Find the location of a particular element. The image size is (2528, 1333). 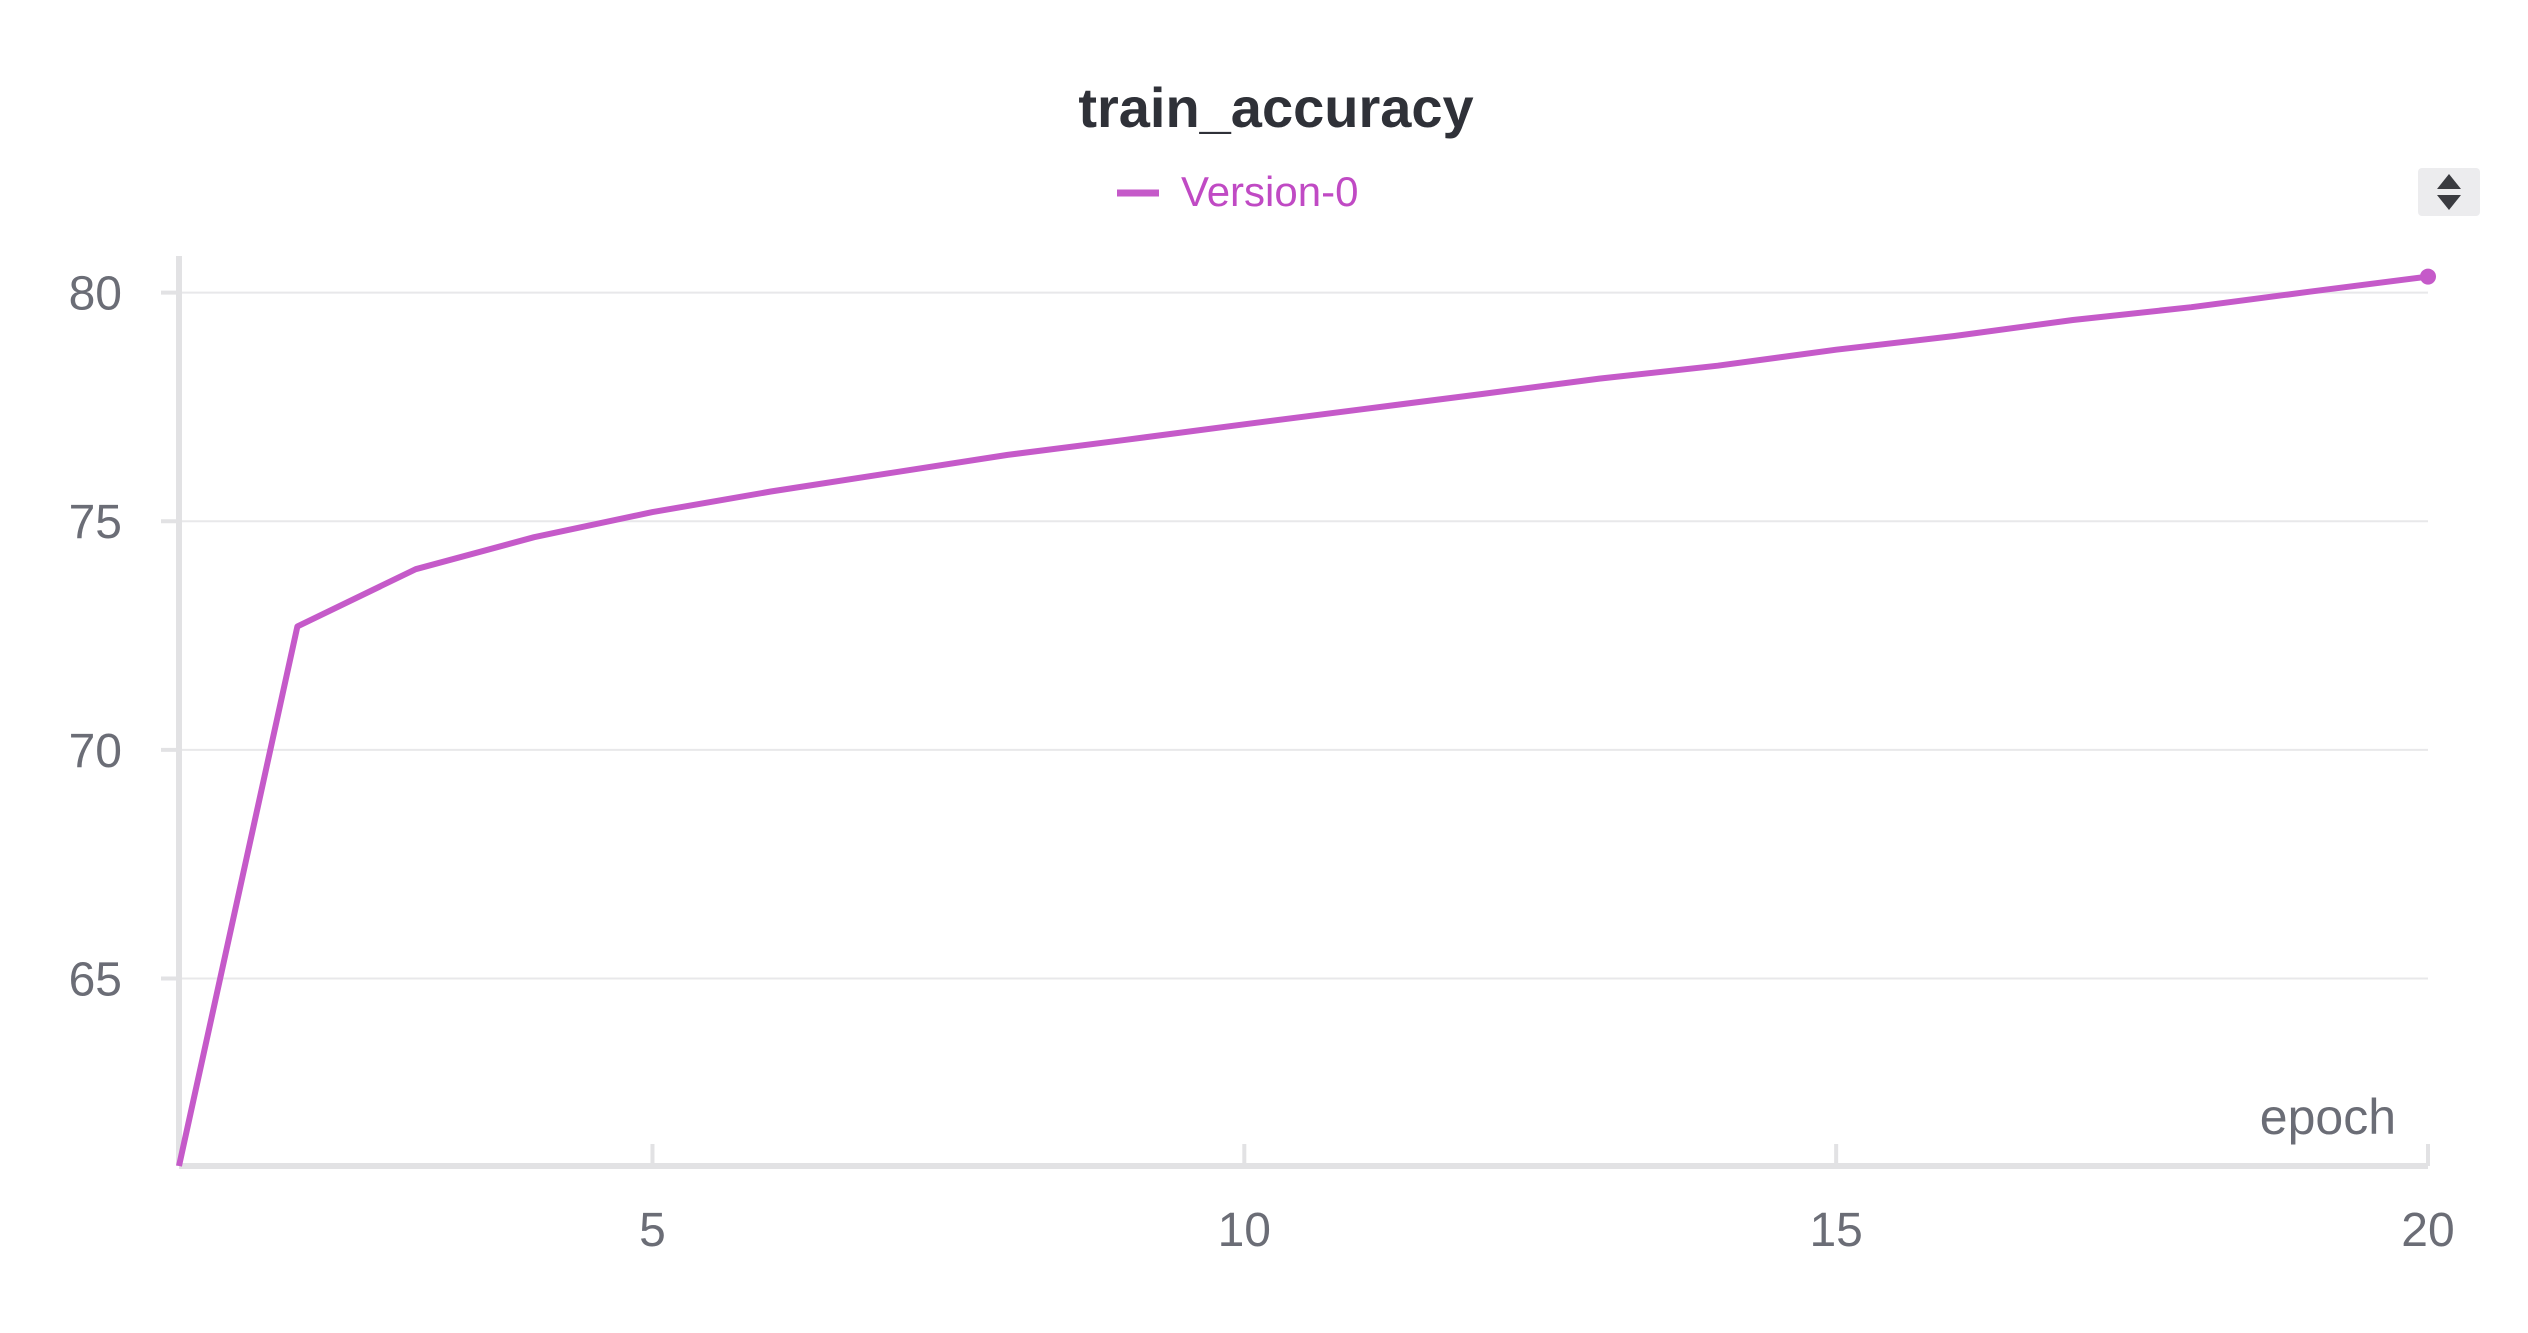

y-tick-label: 75 is located at coordinates (95, 522).